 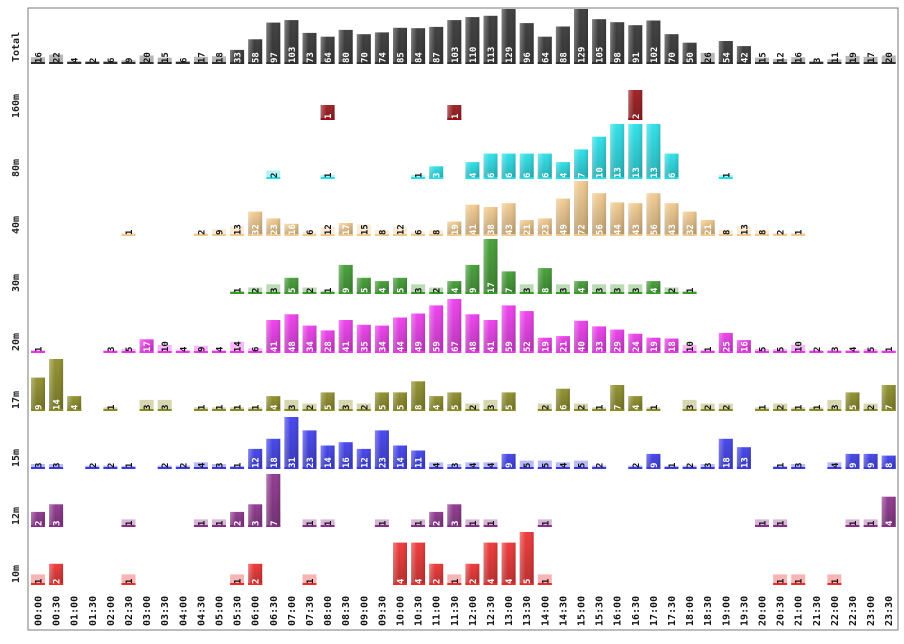 What do you see at coordinates (402, 57) in the screenshot?
I see `bar-value-label: 85` at bounding box center [402, 57].